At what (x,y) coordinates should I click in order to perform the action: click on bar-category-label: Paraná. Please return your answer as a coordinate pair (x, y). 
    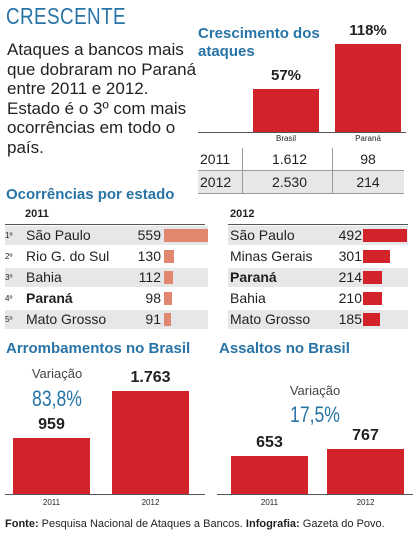
    Looking at the image, I should click on (368, 138).